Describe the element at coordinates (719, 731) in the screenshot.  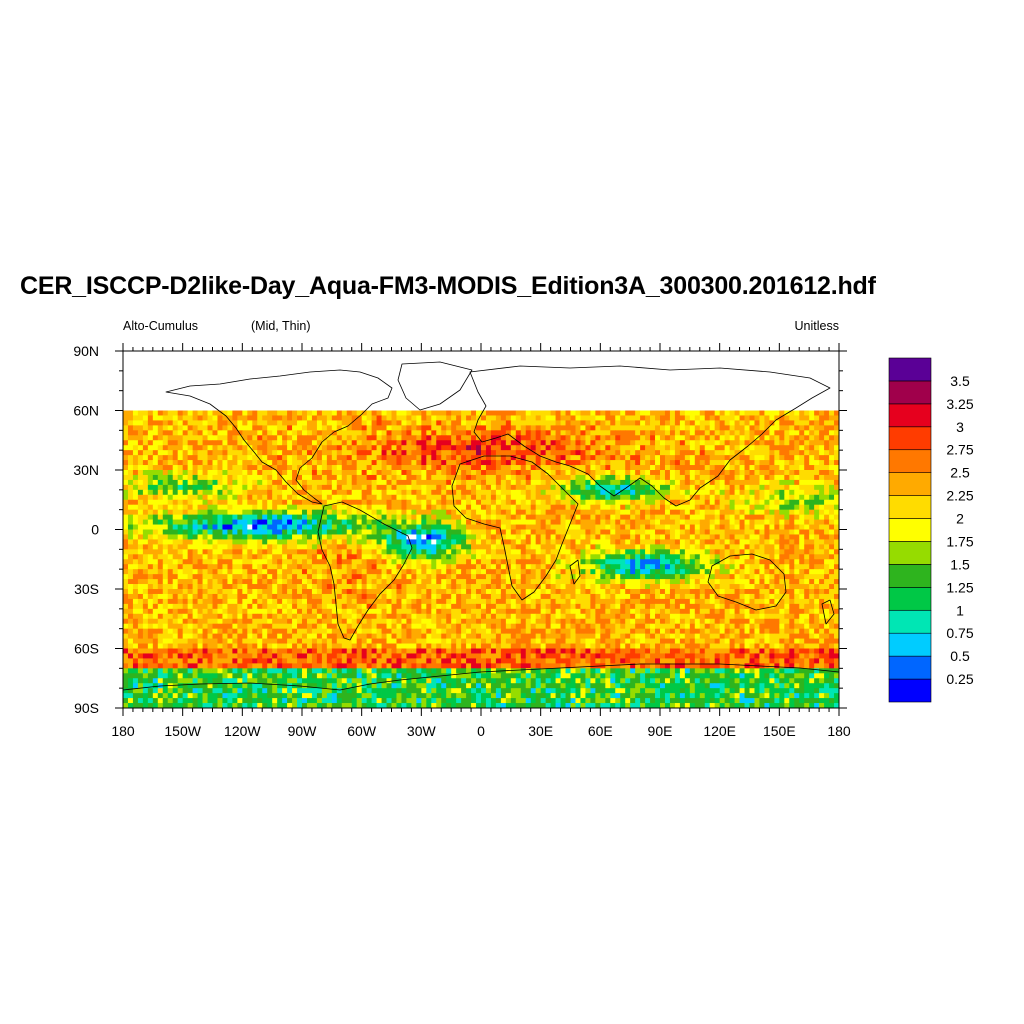
I see `x-tick-label: 120E` at that location.